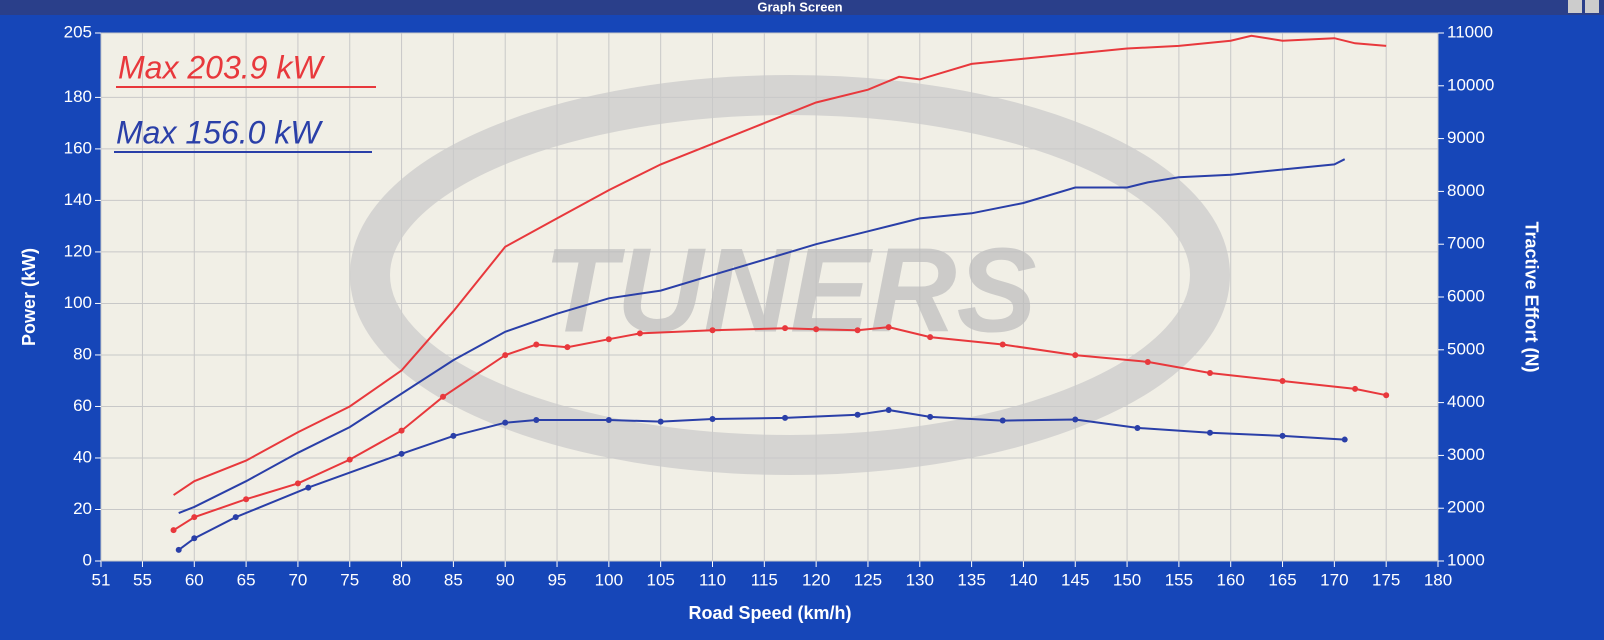 Image resolution: width=1604 pixels, height=640 pixels. Describe the element at coordinates (1466, 401) in the screenshot. I see `y2-tick-label: 4000` at that location.